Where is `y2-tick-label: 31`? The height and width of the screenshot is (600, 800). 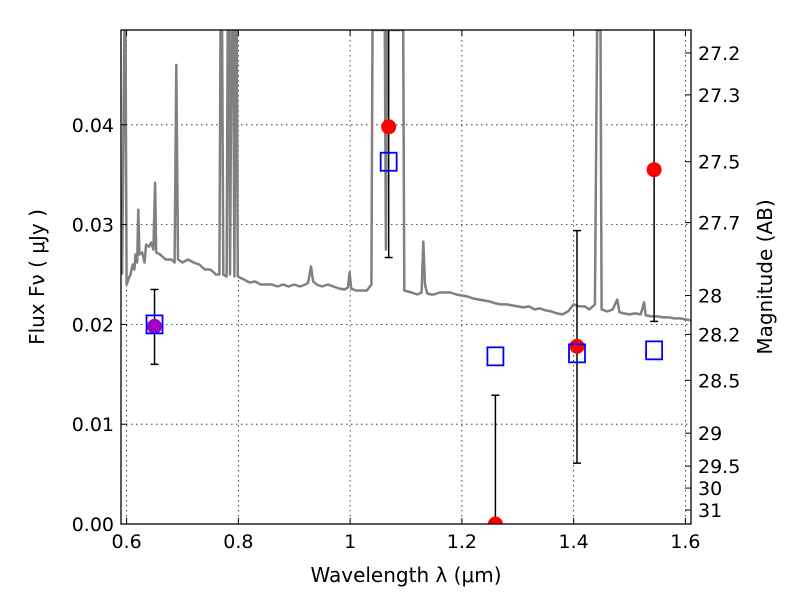 y2-tick-label: 31 is located at coordinates (710, 511).